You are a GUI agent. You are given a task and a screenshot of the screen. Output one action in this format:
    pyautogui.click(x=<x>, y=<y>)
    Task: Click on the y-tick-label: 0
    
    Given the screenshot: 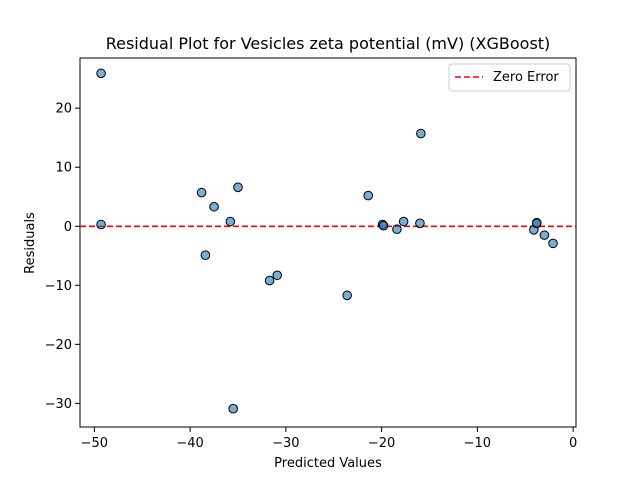 What is the action you would take?
    pyautogui.click(x=68, y=227)
    